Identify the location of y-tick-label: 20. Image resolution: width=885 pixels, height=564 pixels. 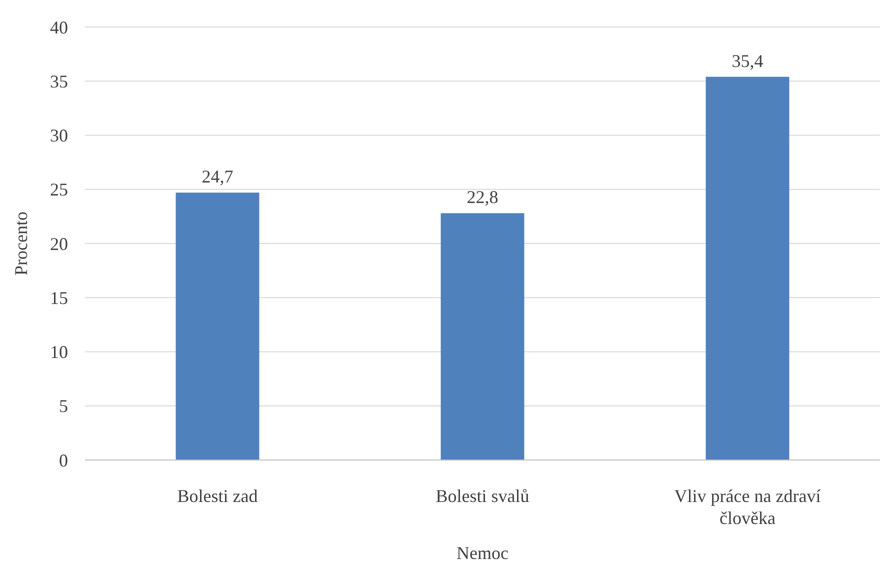
(59, 244).